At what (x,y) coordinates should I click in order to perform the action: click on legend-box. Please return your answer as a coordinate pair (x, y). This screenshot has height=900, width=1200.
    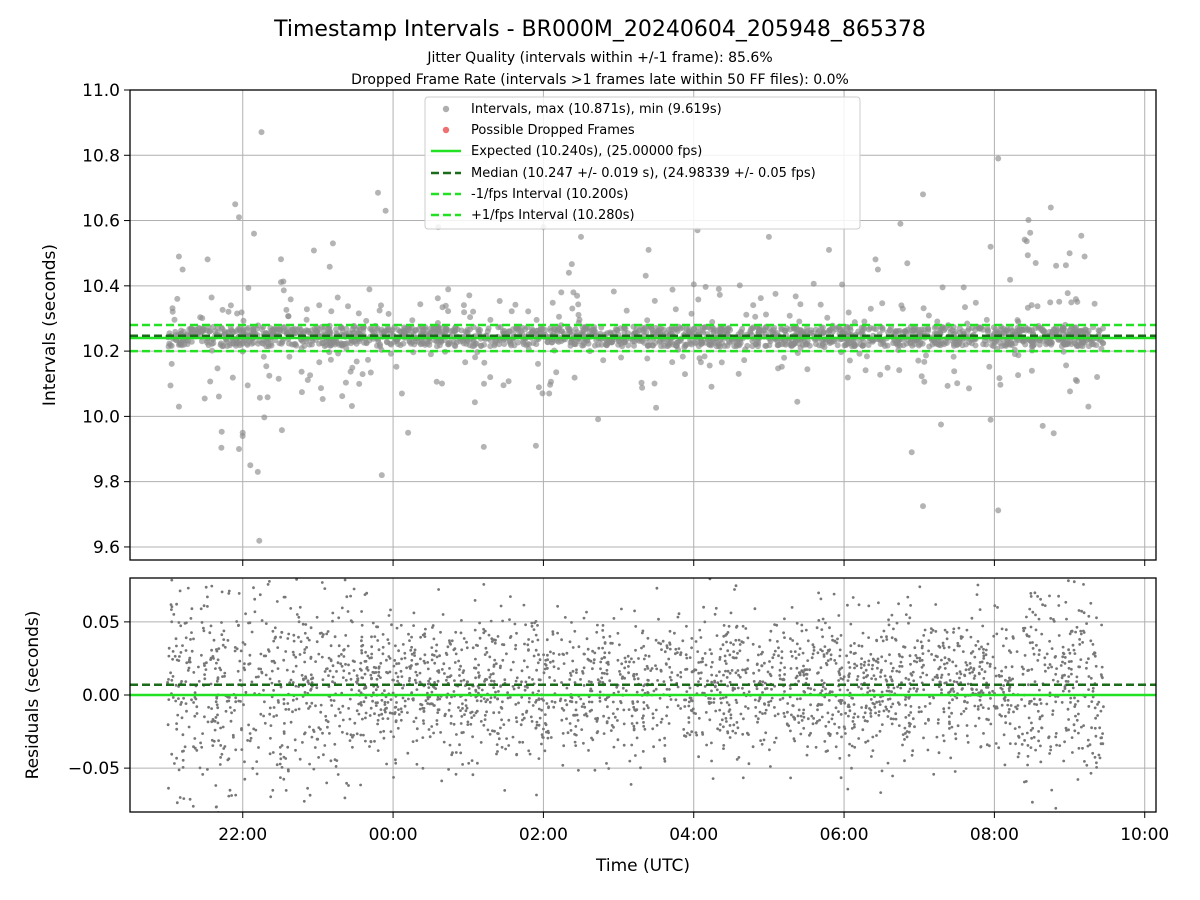
    Looking at the image, I should click on (642, 163).